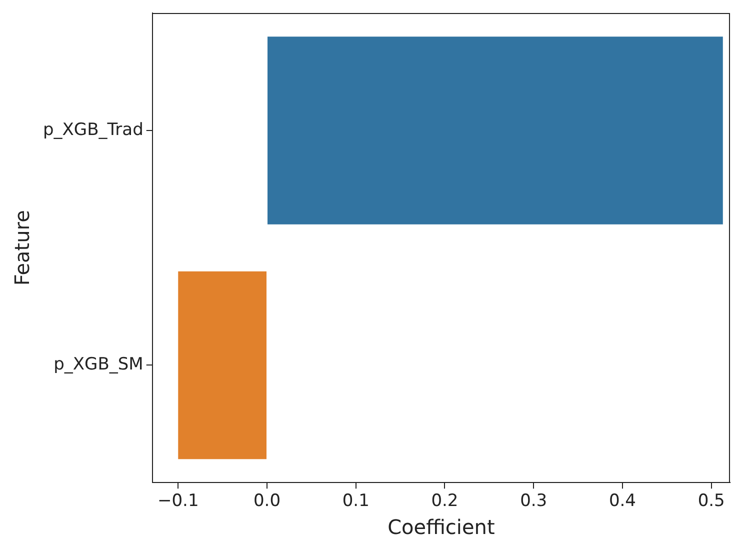 Image resolution: width=731 pixels, height=547 pixels. I want to click on x-tick-label: 0.3, so click(534, 501).